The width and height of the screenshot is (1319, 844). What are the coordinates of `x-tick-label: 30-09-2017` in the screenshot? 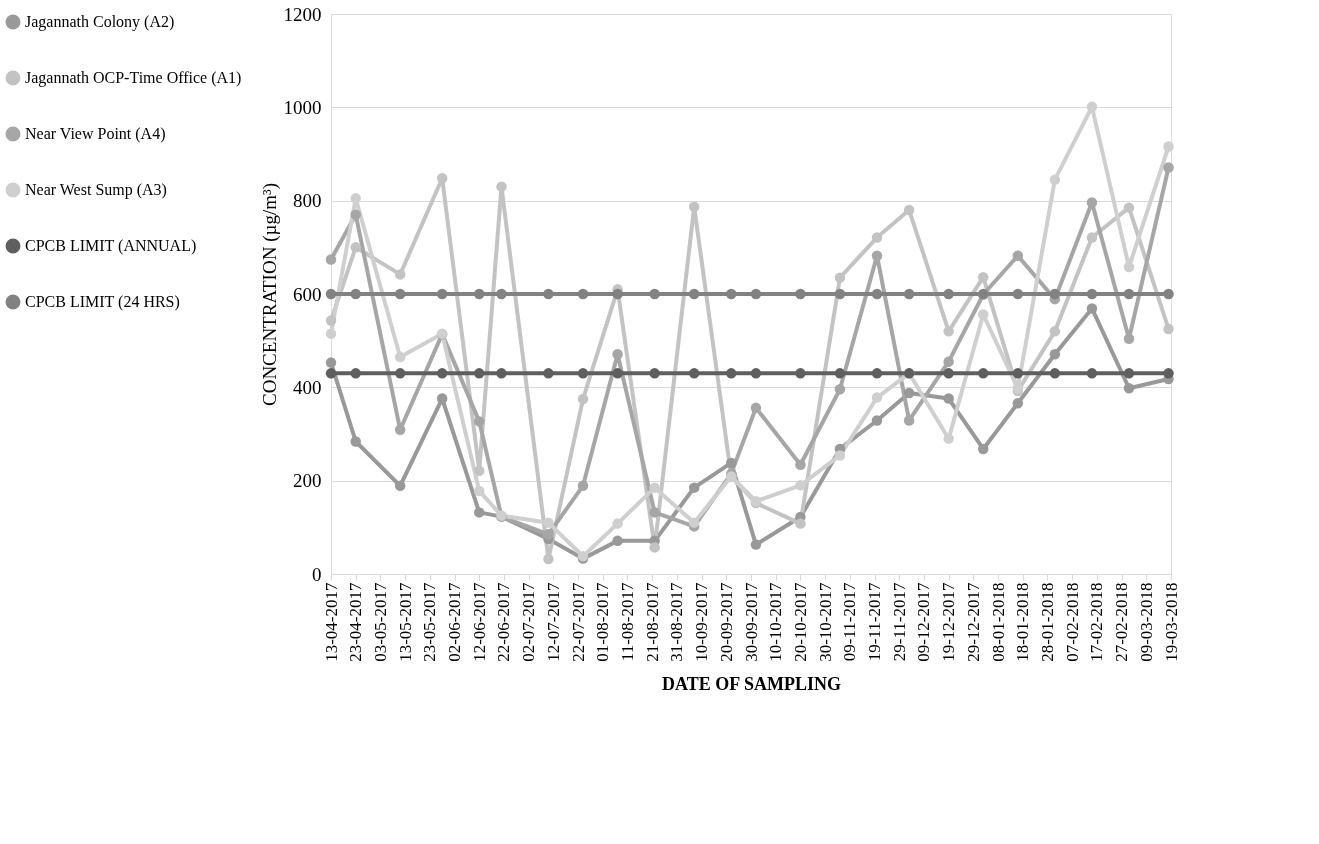 It's located at (751, 622).